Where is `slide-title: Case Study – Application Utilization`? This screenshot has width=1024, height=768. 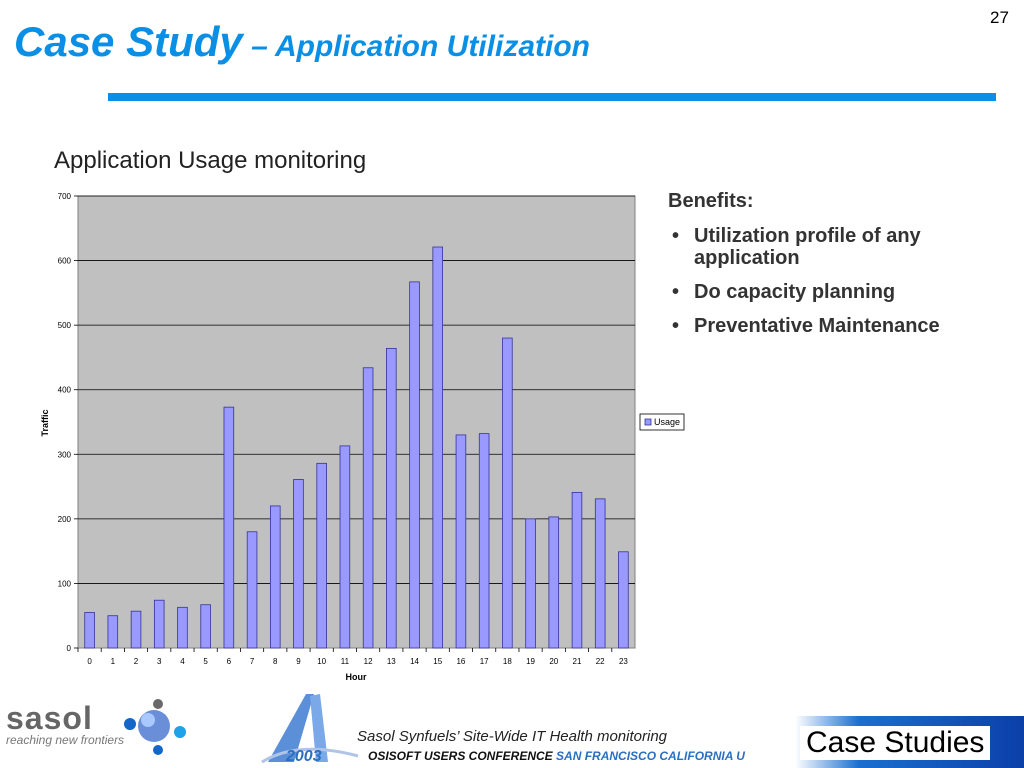 slide-title: Case Study – Application Utilization is located at coordinates (302, 42).